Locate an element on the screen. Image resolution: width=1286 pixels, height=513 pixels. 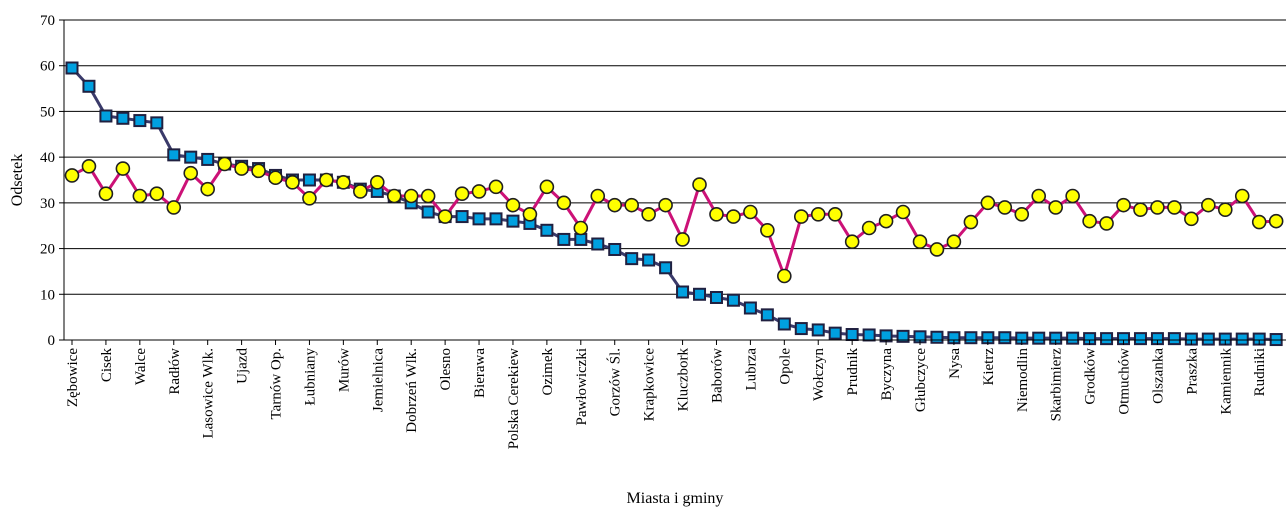
y-axis-title: Odsetek is located at coordinates (17, 180).